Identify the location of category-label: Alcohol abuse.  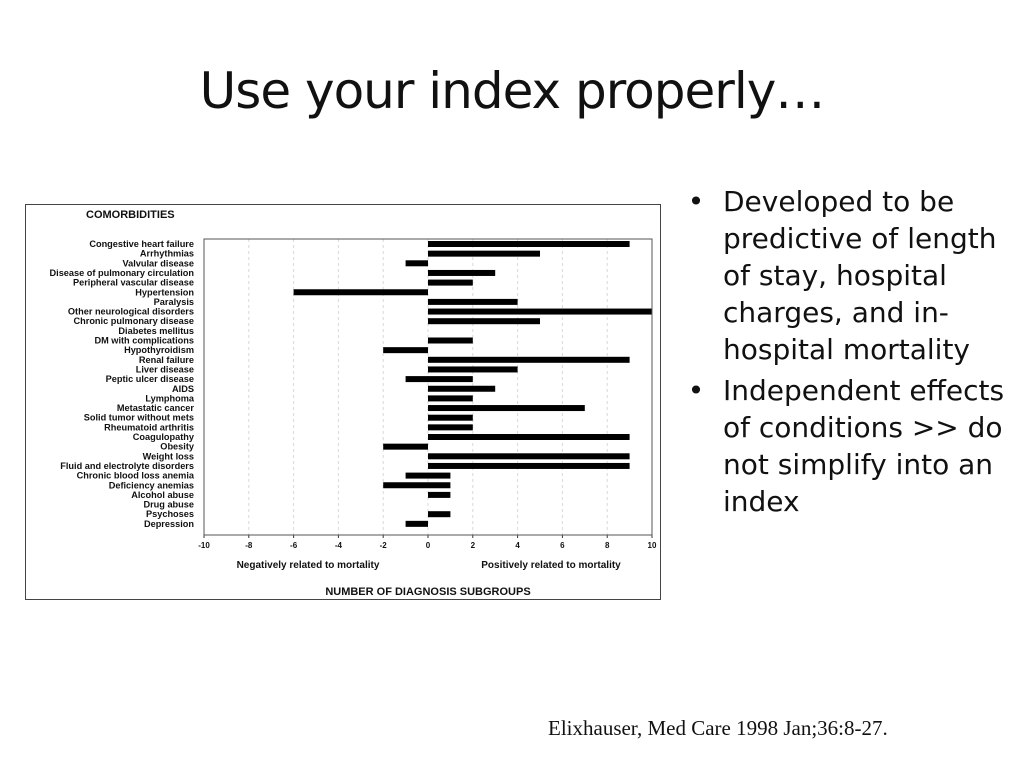
(162, 495).